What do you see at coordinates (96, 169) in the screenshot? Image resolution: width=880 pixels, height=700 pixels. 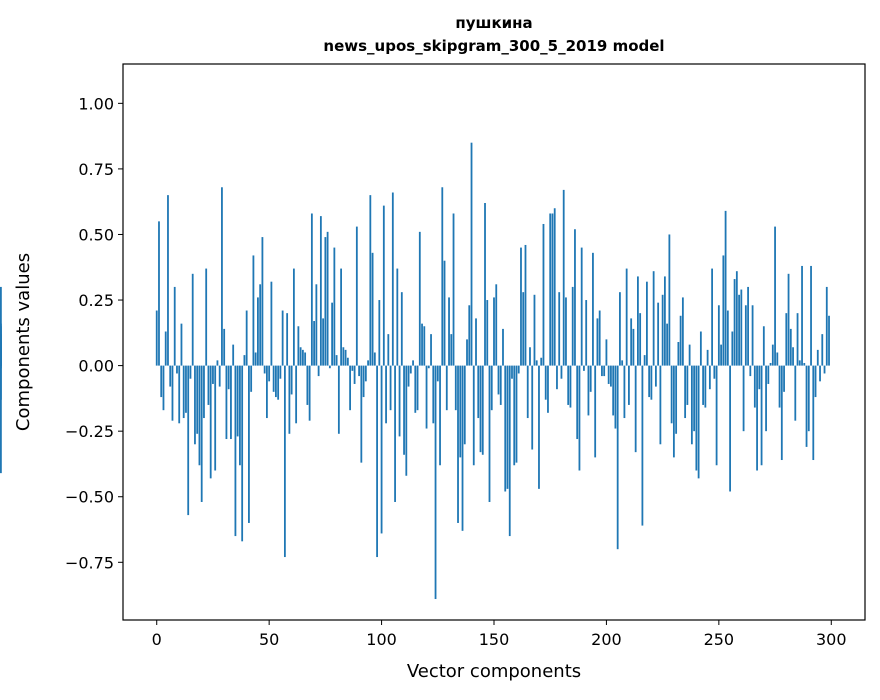 I see `y-tick-label: 0.75` at bounding box center [96, 169].